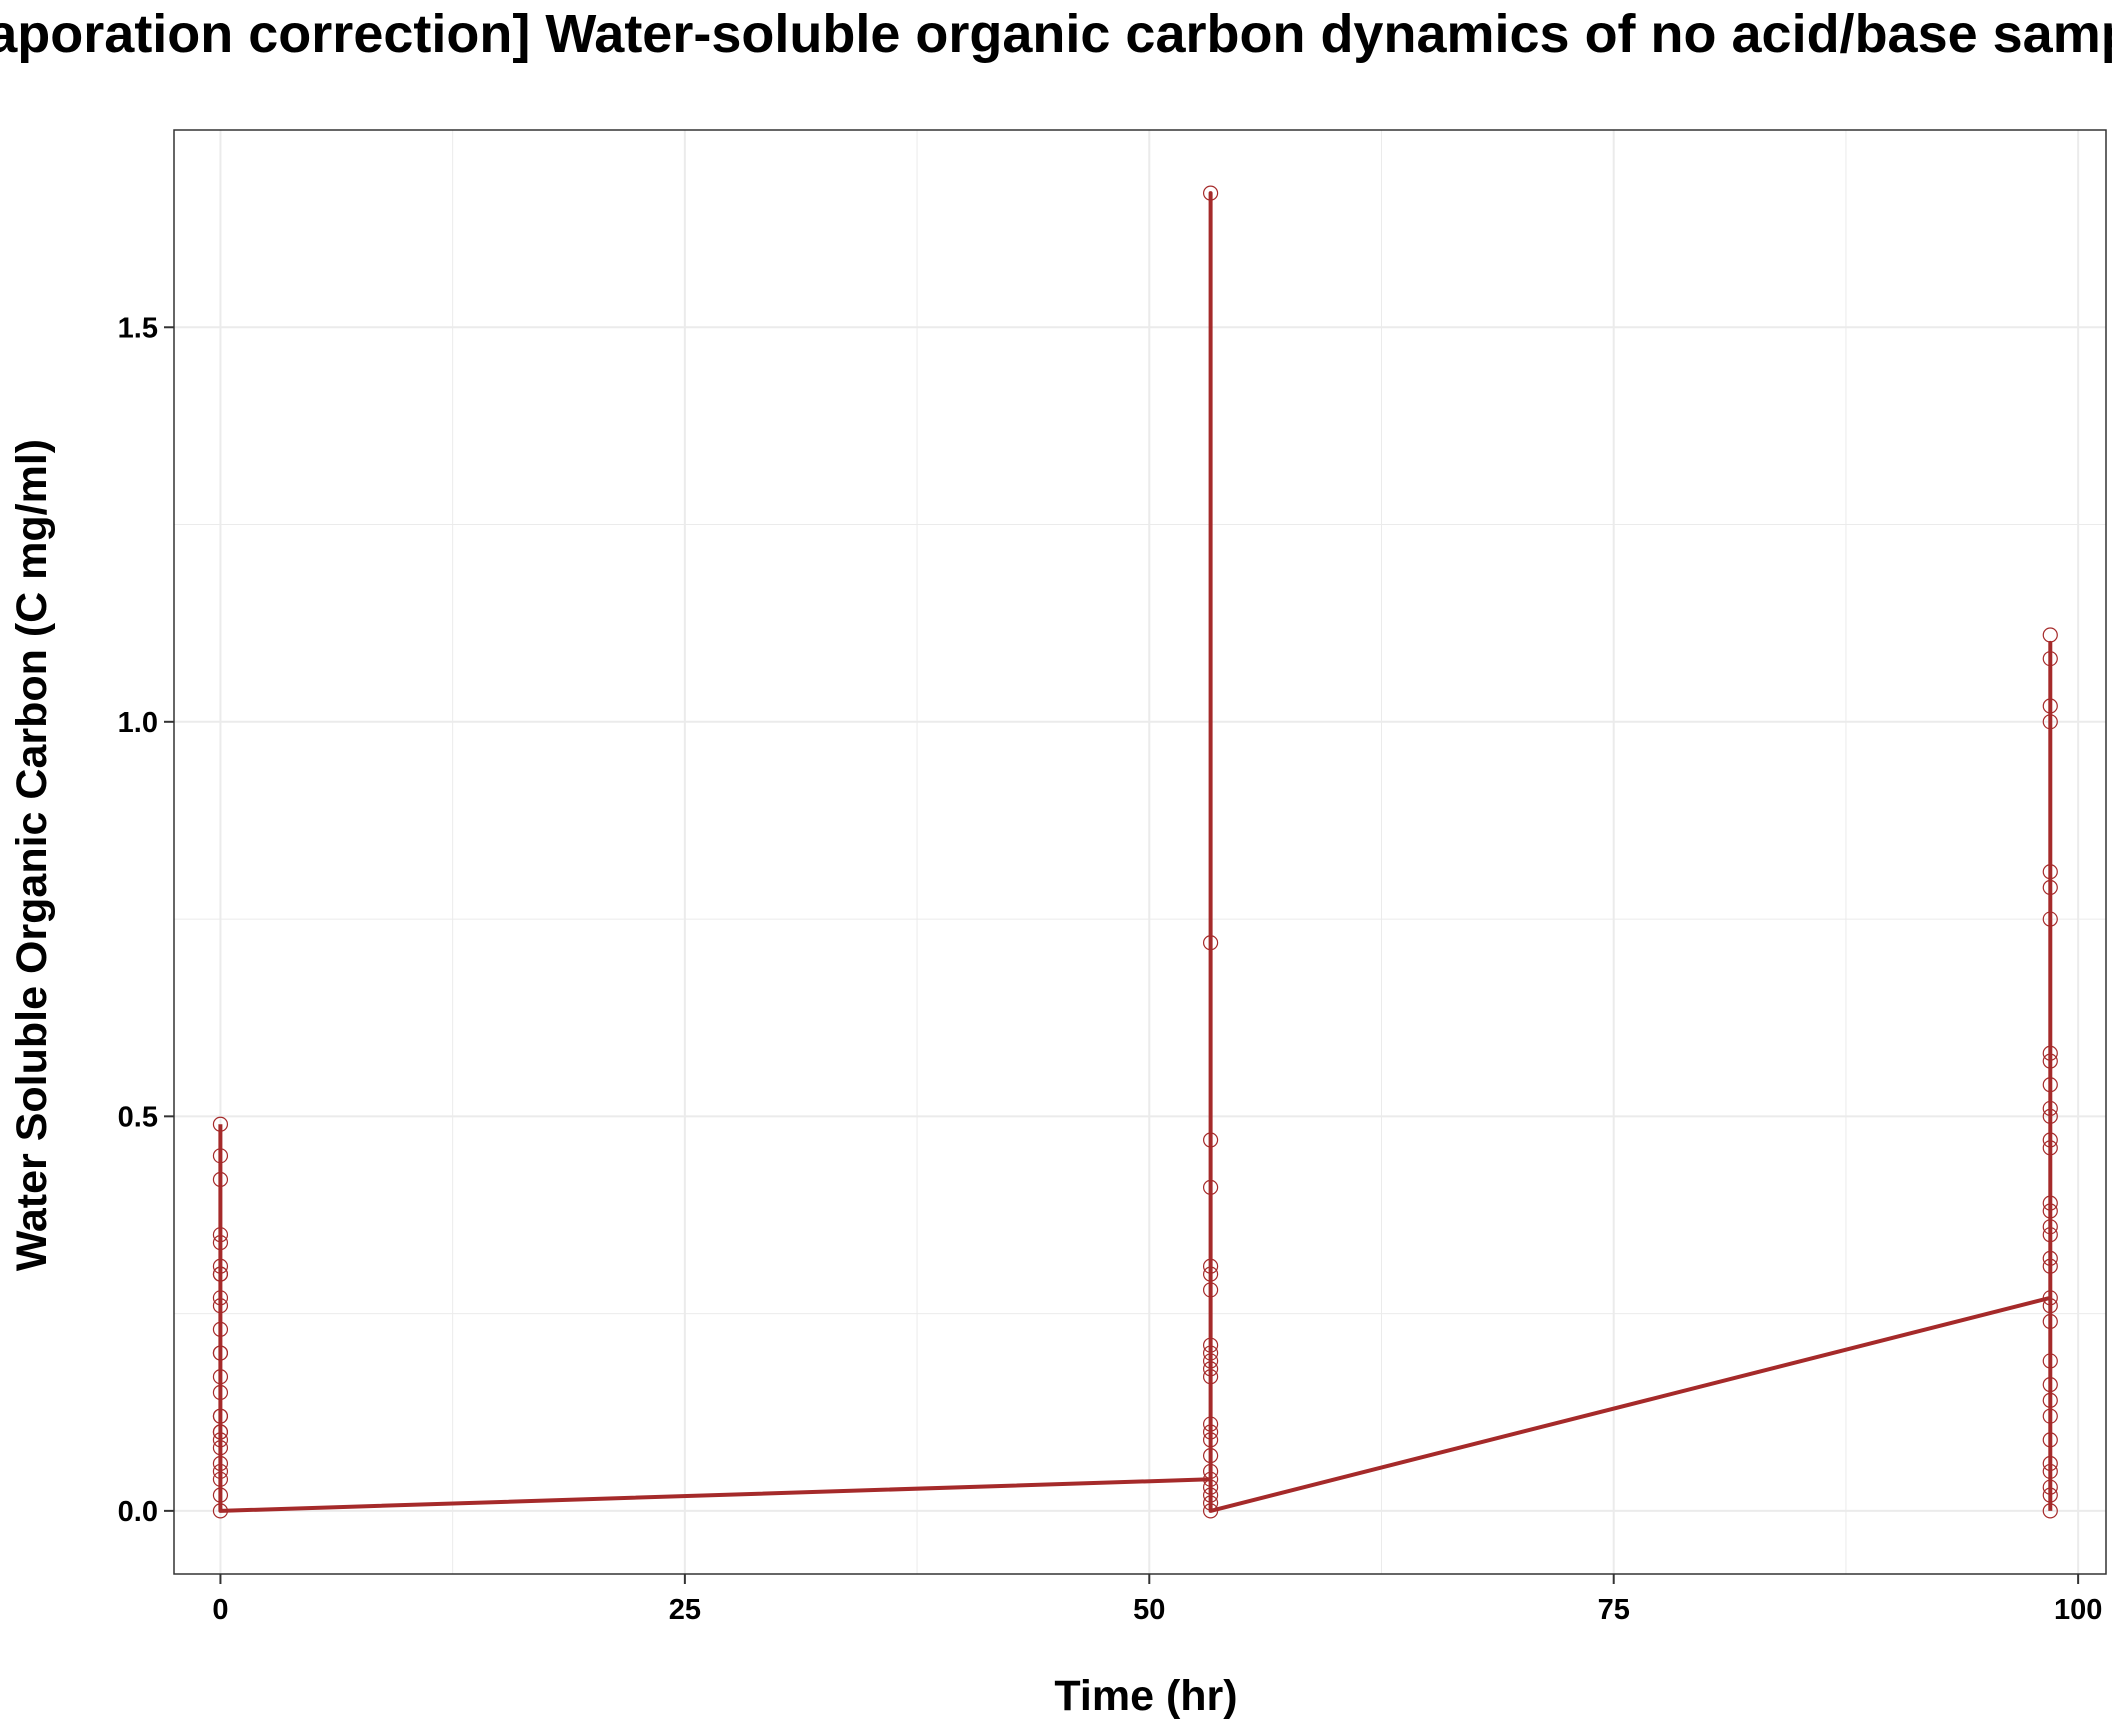  What do you see at coordinates (138, 328) in the screenshot?
I see `y-tick-label: 1.5` at bounding box center [138, 328].